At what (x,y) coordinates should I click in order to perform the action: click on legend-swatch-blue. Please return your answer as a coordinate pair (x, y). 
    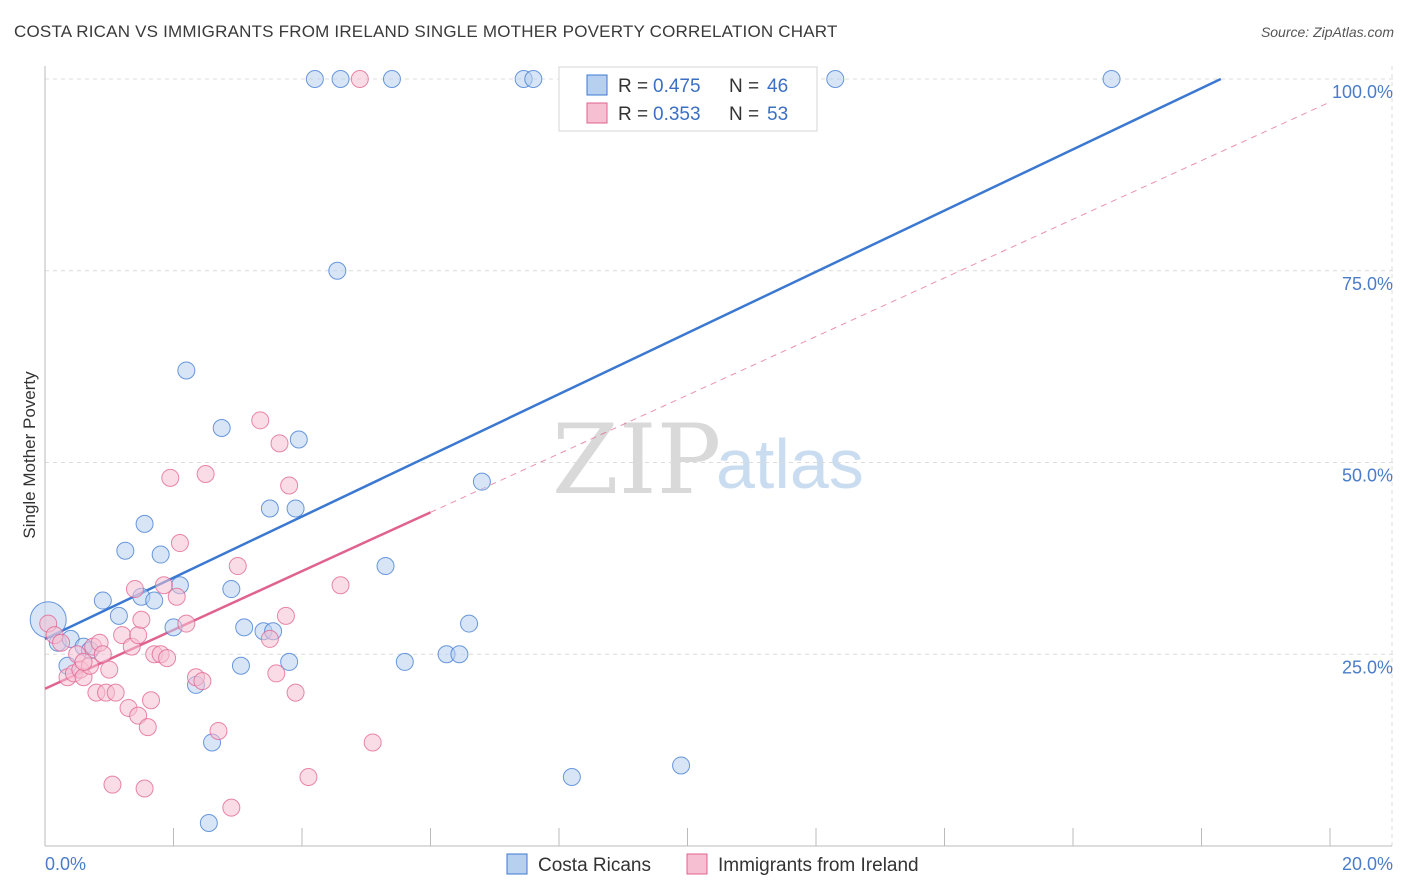
    Looking at the image, I should click on (597, 85).